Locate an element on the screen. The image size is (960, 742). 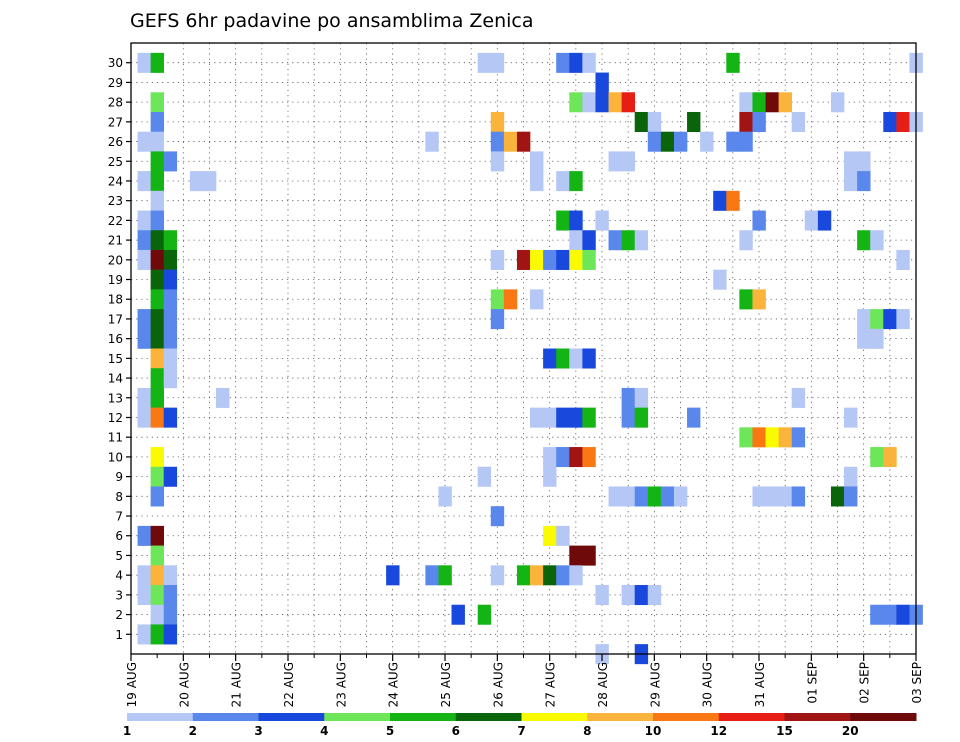
y-tick-label: 7 is located at coordinates (119, 517).